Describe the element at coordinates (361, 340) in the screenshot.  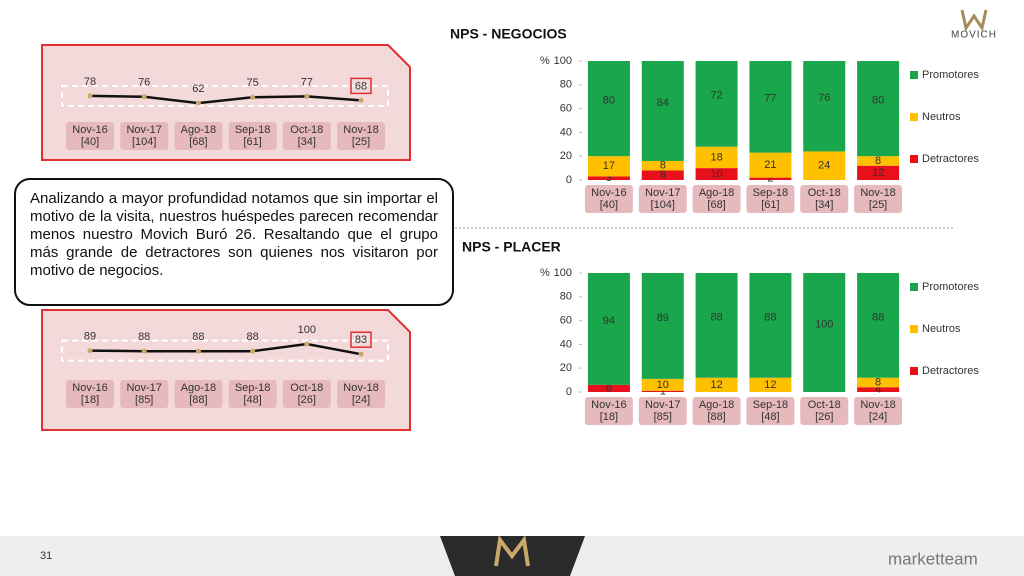
I see `value-label: 83` at that location.